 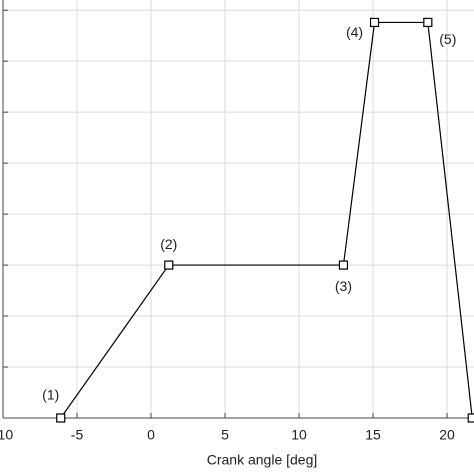 I want to click on point-label: (4), so click(x=354, y=32).